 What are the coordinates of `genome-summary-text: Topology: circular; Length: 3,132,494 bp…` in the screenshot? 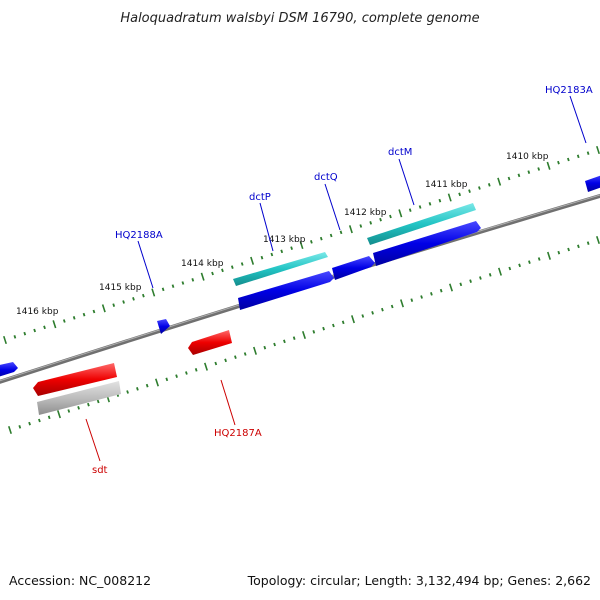 It's located at (419, 580).